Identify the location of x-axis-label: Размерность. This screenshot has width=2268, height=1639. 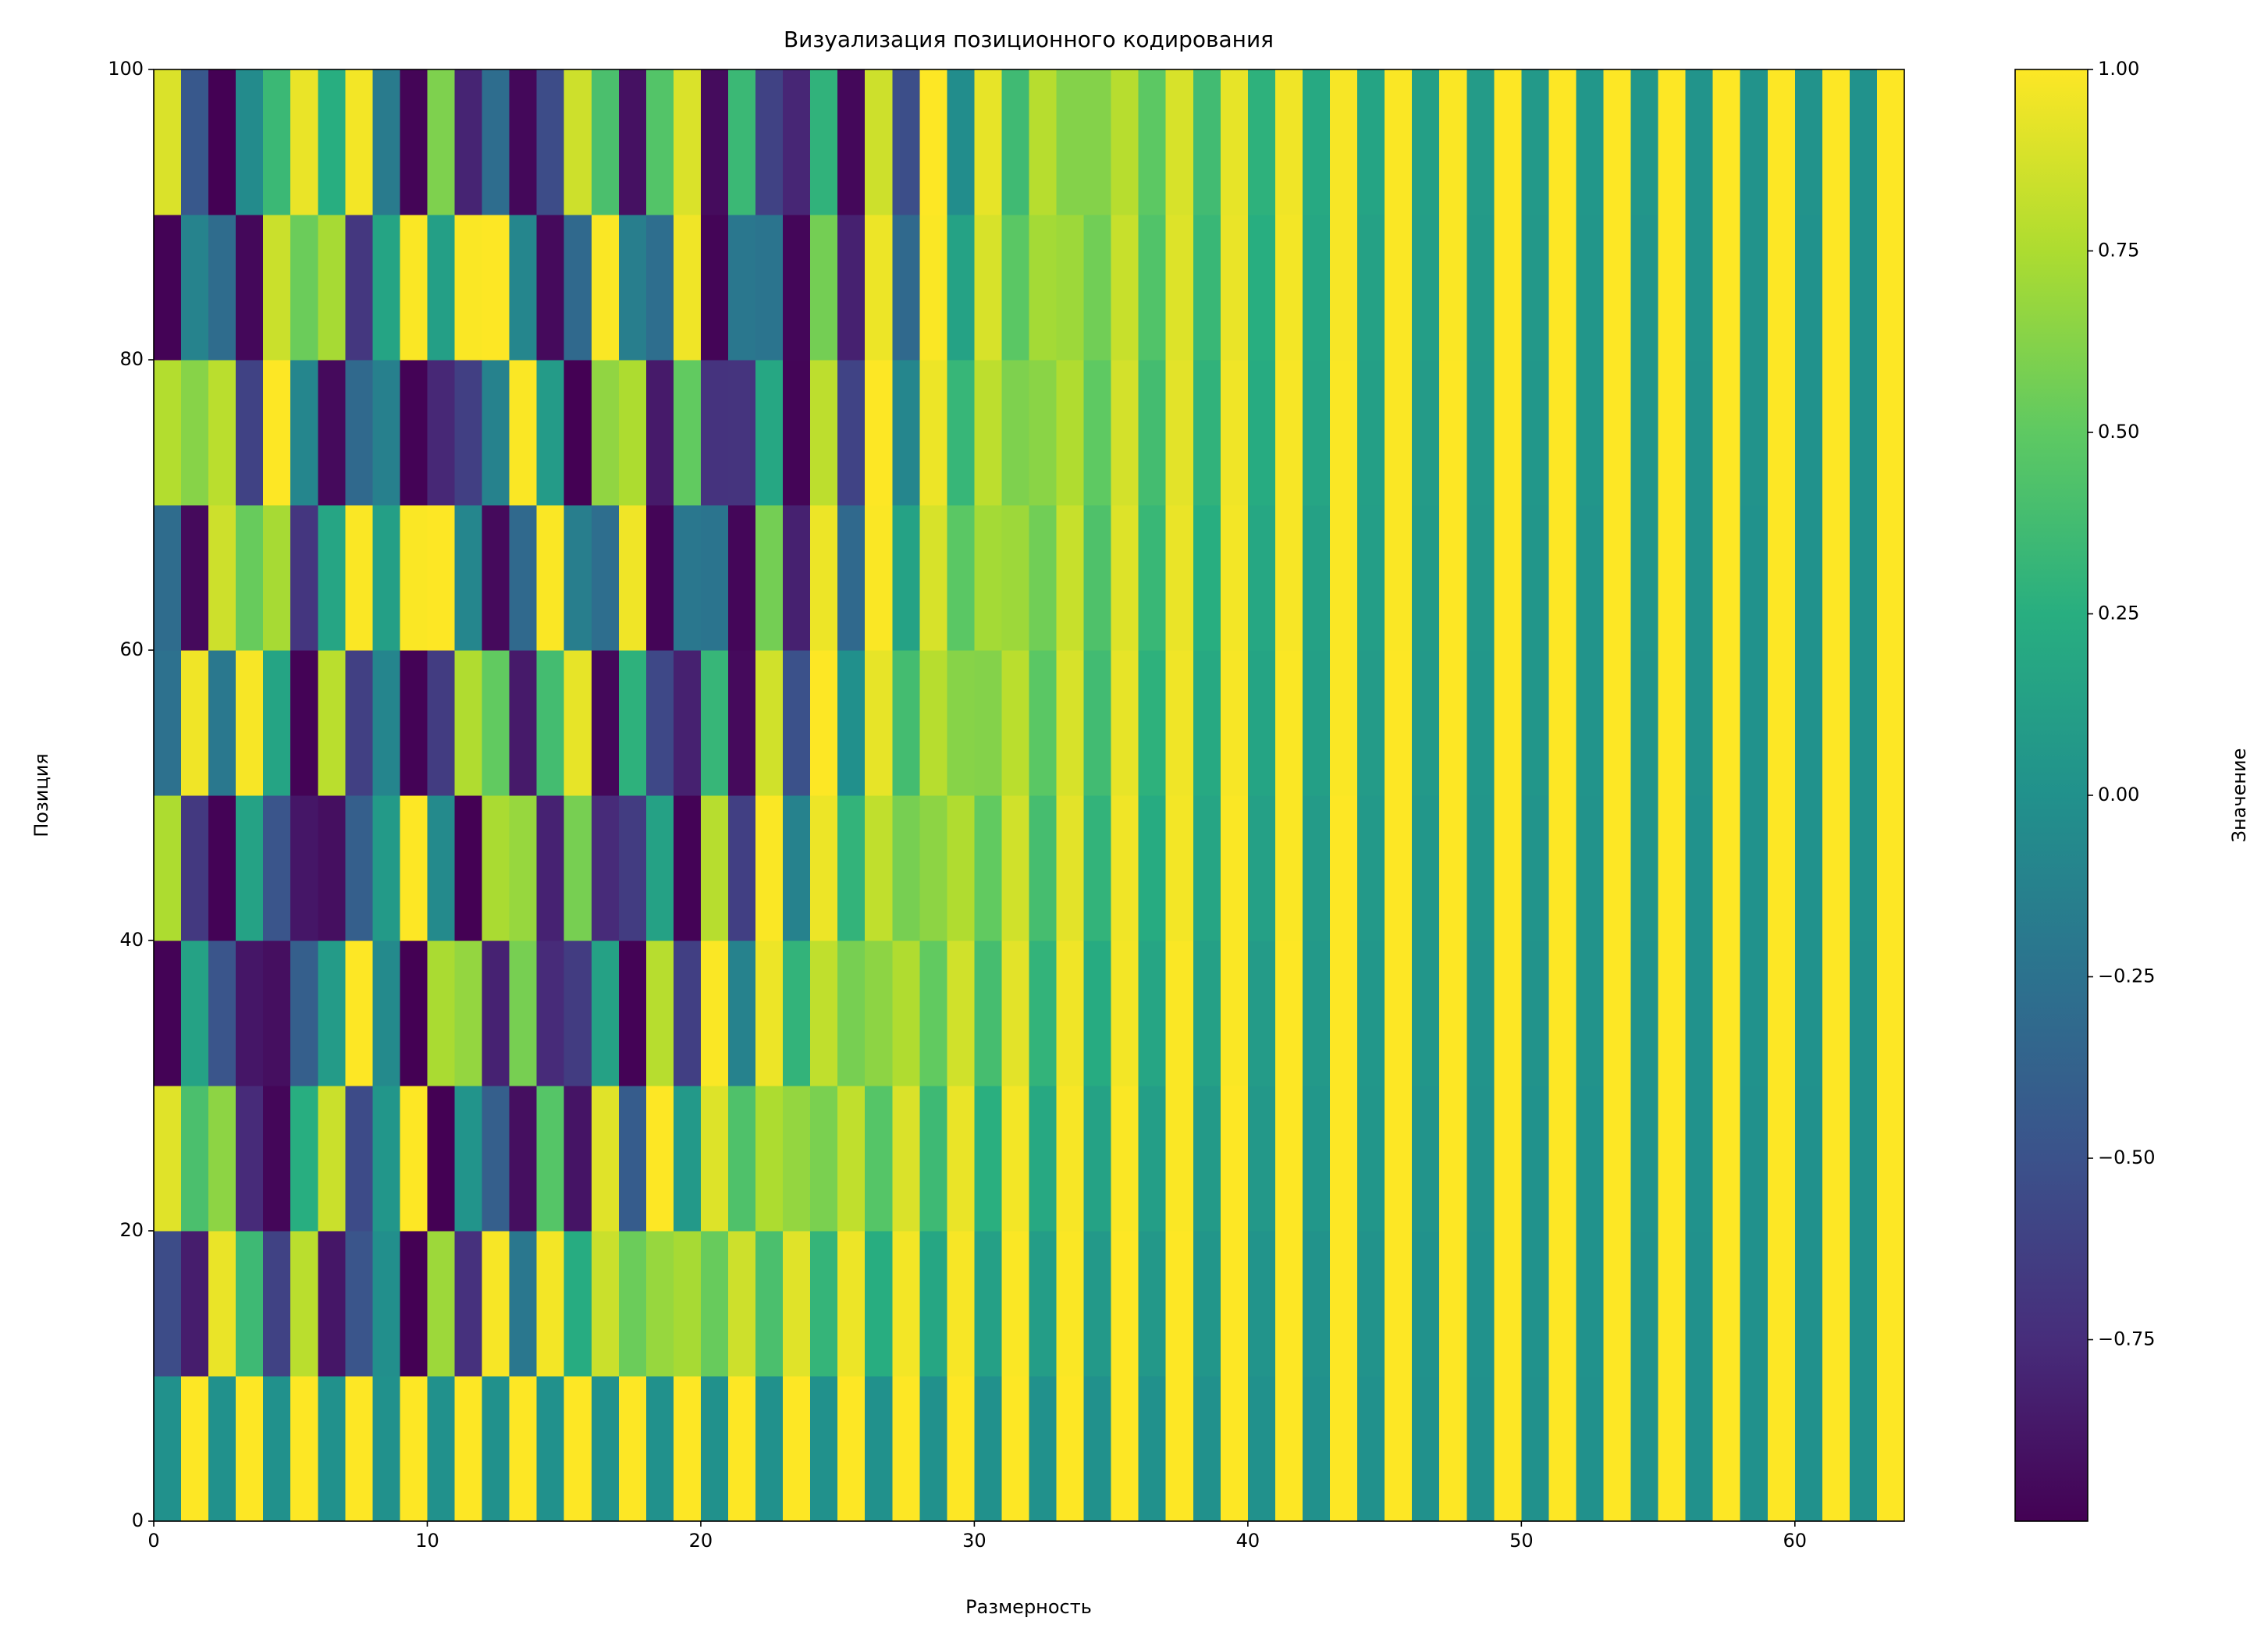
(1028, 1607).